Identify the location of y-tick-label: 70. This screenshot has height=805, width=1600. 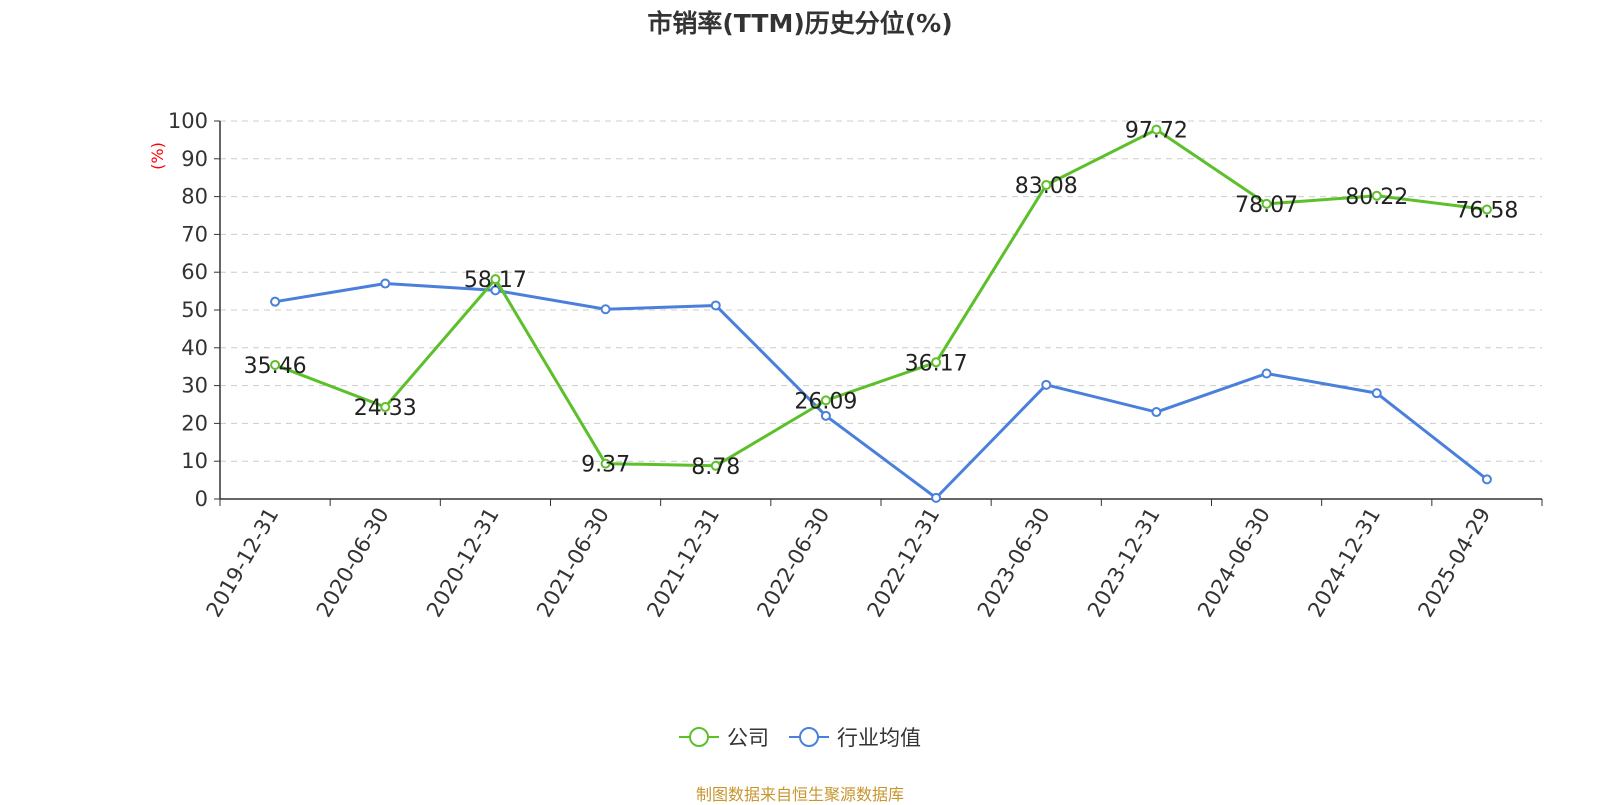
(194, 234).